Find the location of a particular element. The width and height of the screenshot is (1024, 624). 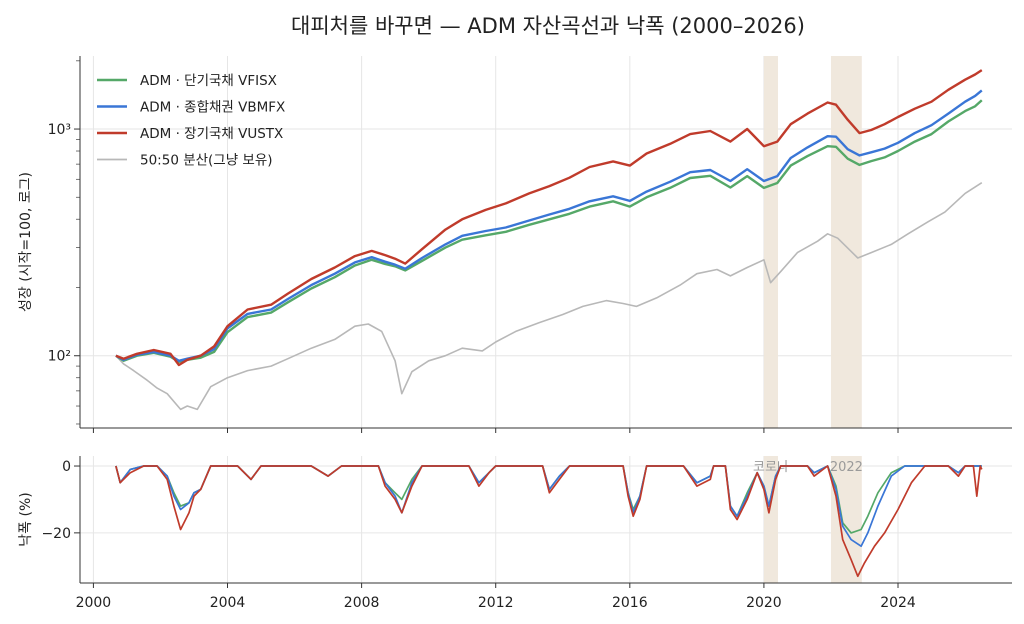

x-tick-label: 2016 is located at coordinates (630, 603).